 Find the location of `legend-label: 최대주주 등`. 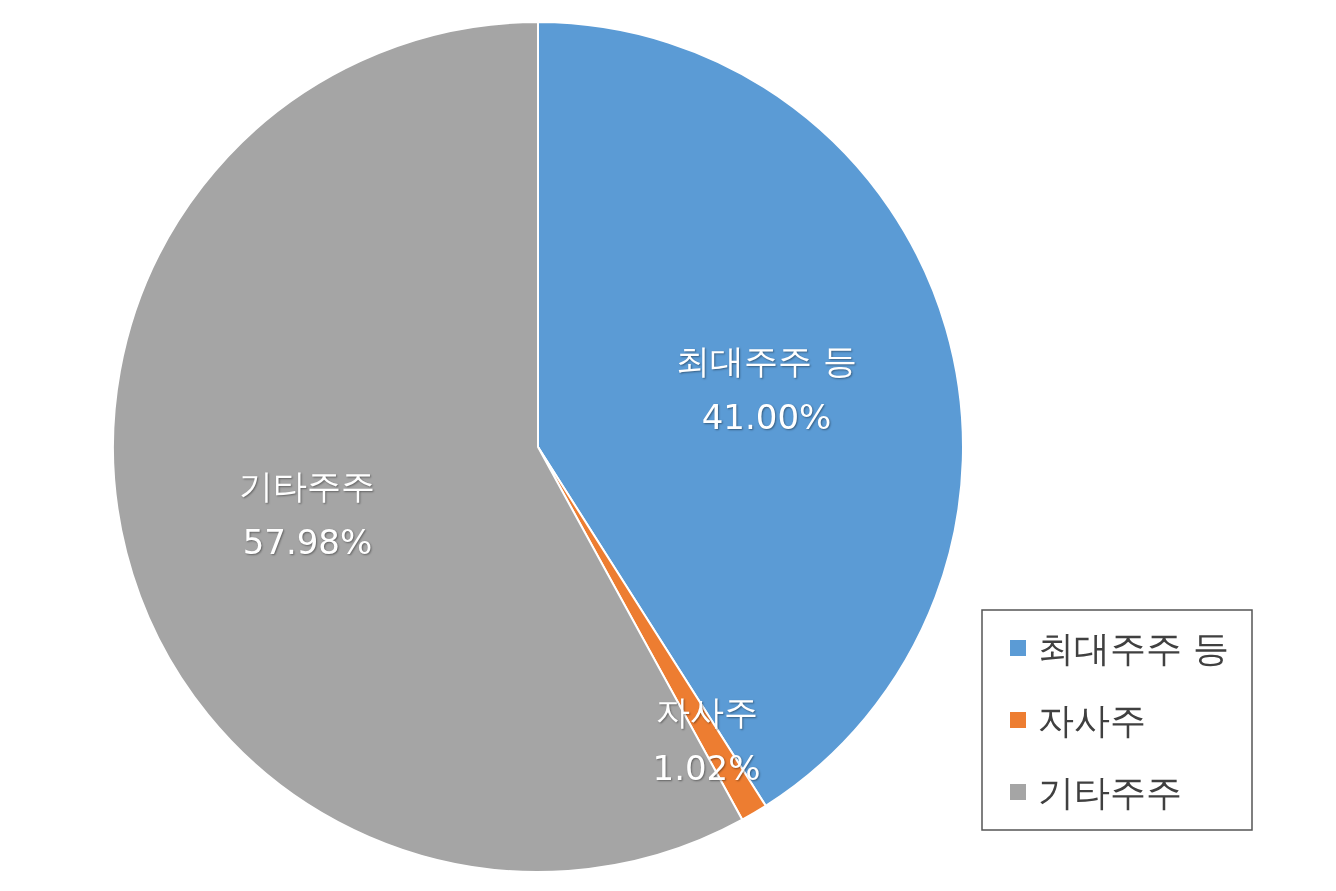

legend-label: 최대주주 등 is located at coordinates (1134, 648).